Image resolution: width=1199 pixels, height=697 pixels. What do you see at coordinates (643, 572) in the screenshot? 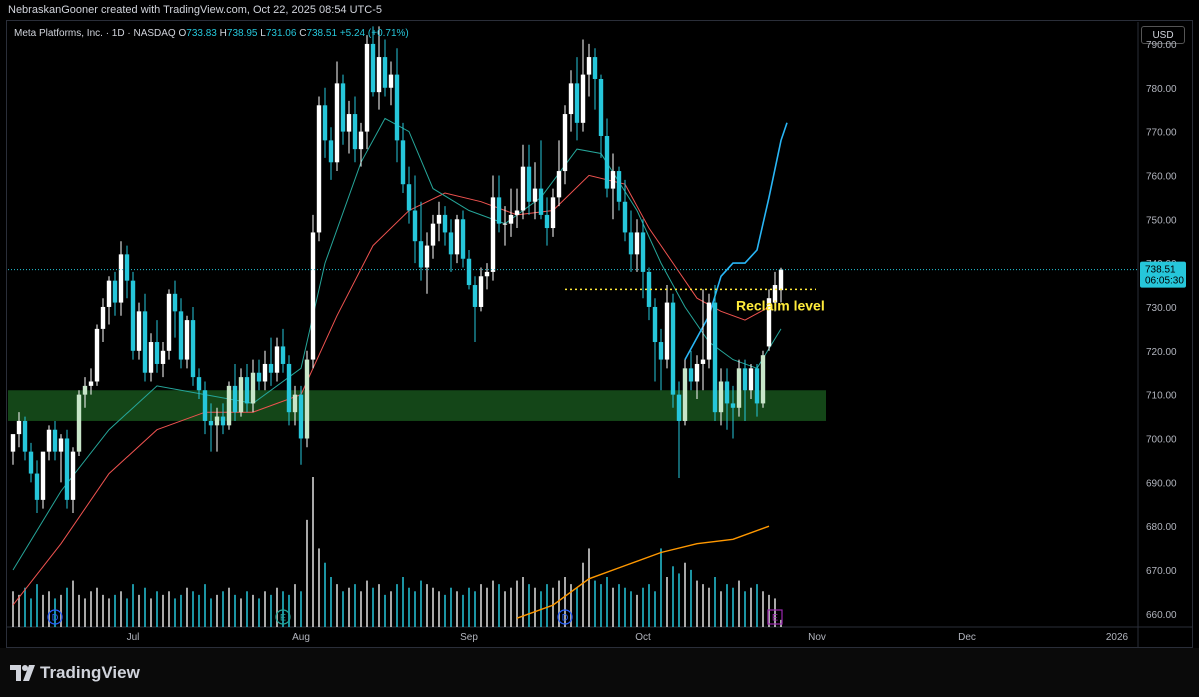
I see `ma-long-line` at bounding box center [643, 572].